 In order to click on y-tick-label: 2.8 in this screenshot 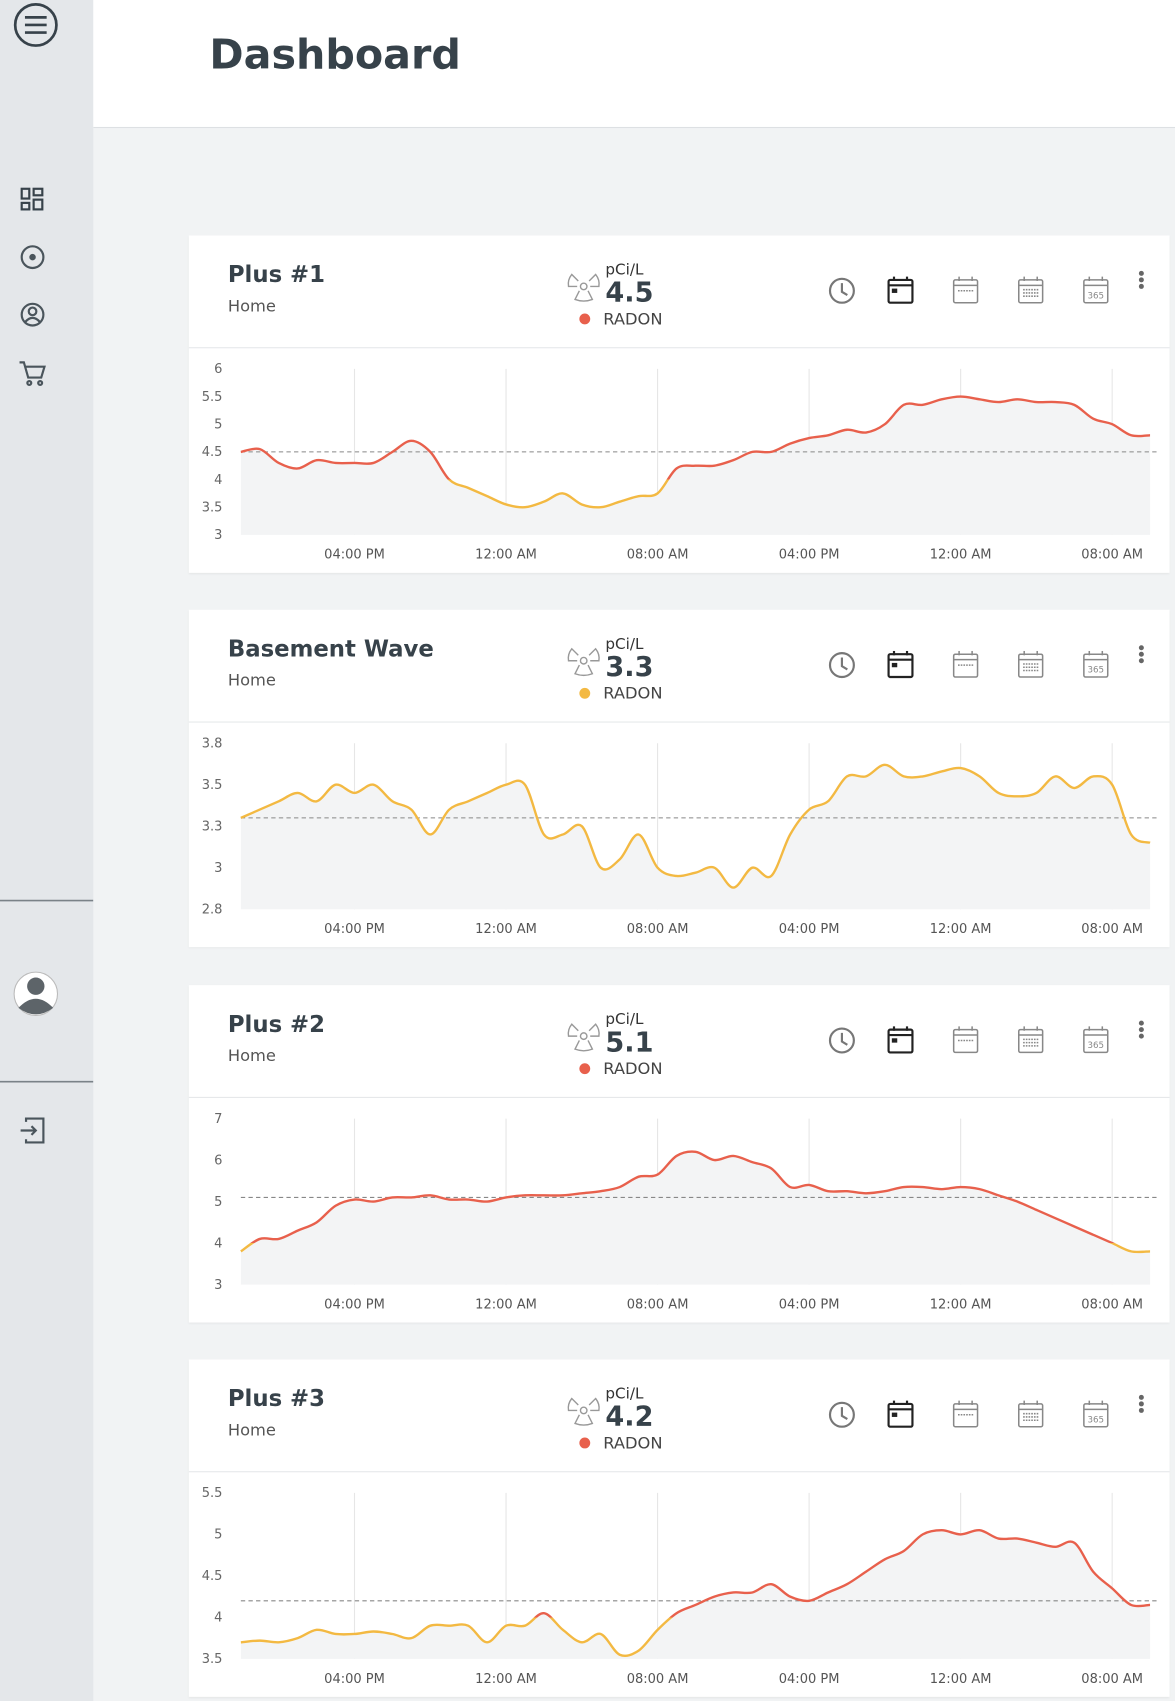, I will do `click(212, 910)`.